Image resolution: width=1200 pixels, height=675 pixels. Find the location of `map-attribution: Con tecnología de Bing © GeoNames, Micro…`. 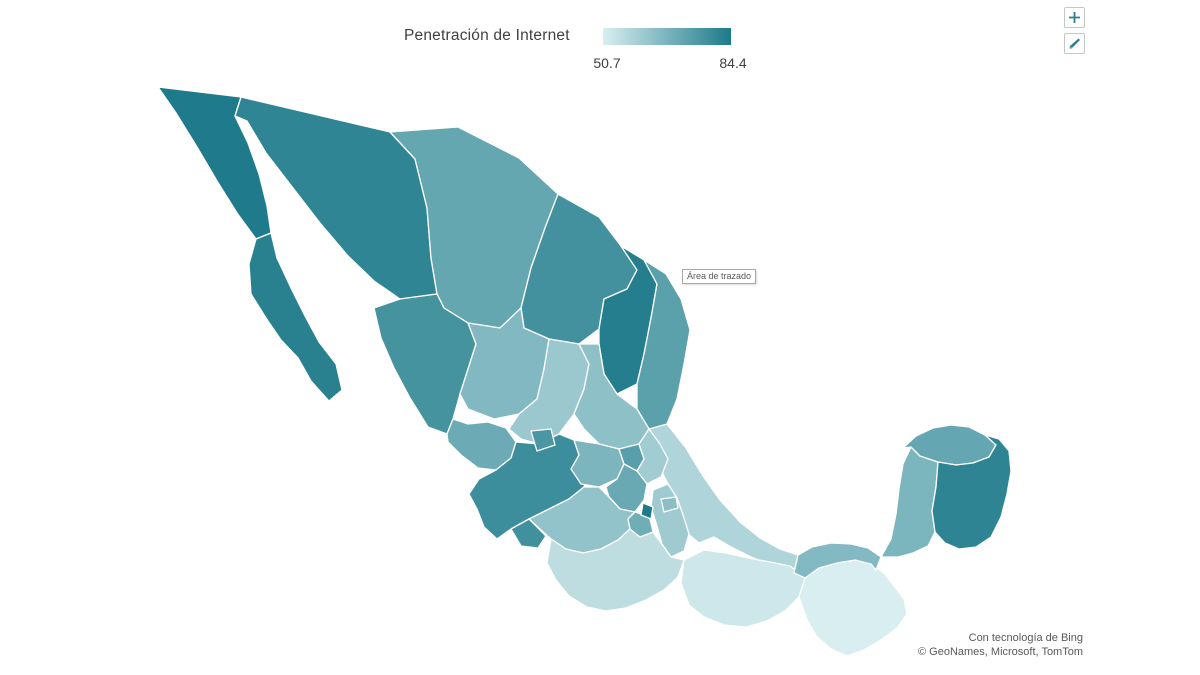

map-attribution: Con tecnología de Bing © GeoNames, Micro… is located at coordinates (1000, 645).